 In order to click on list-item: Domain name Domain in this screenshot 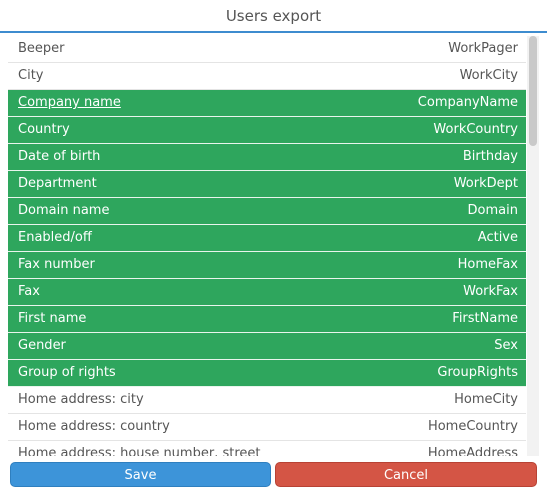, I will do `click(267, 211)`.